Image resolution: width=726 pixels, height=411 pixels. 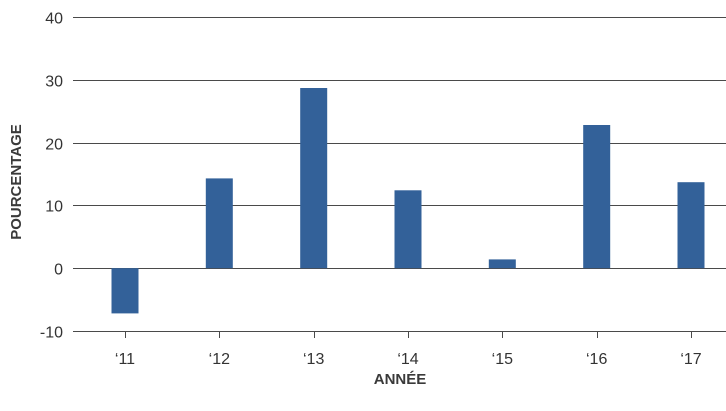 I want to click on y-tick-label: 10, so click(x=54, y=207).